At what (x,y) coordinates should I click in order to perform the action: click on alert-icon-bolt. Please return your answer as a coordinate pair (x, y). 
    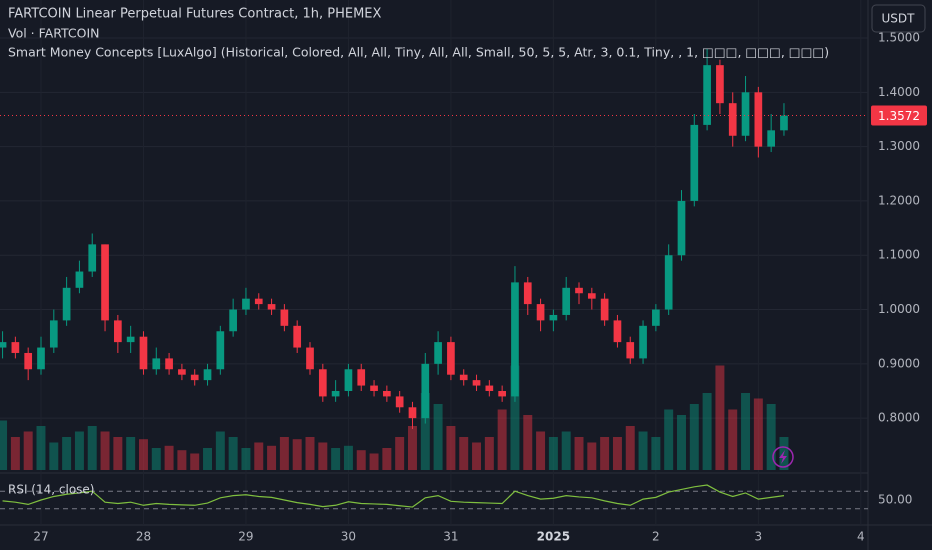
    Looking at the image, I should click on (783, 457).